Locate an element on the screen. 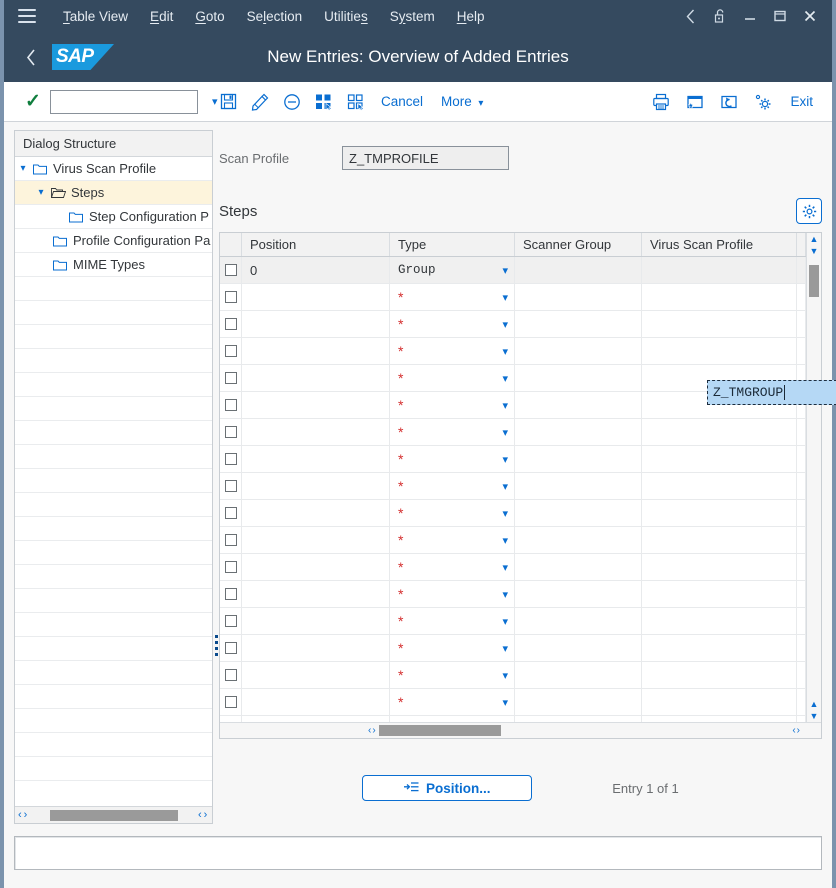 This screenshot has height=888, width=836. menu-item-selection: Selection is located at coordinates (274, 16).